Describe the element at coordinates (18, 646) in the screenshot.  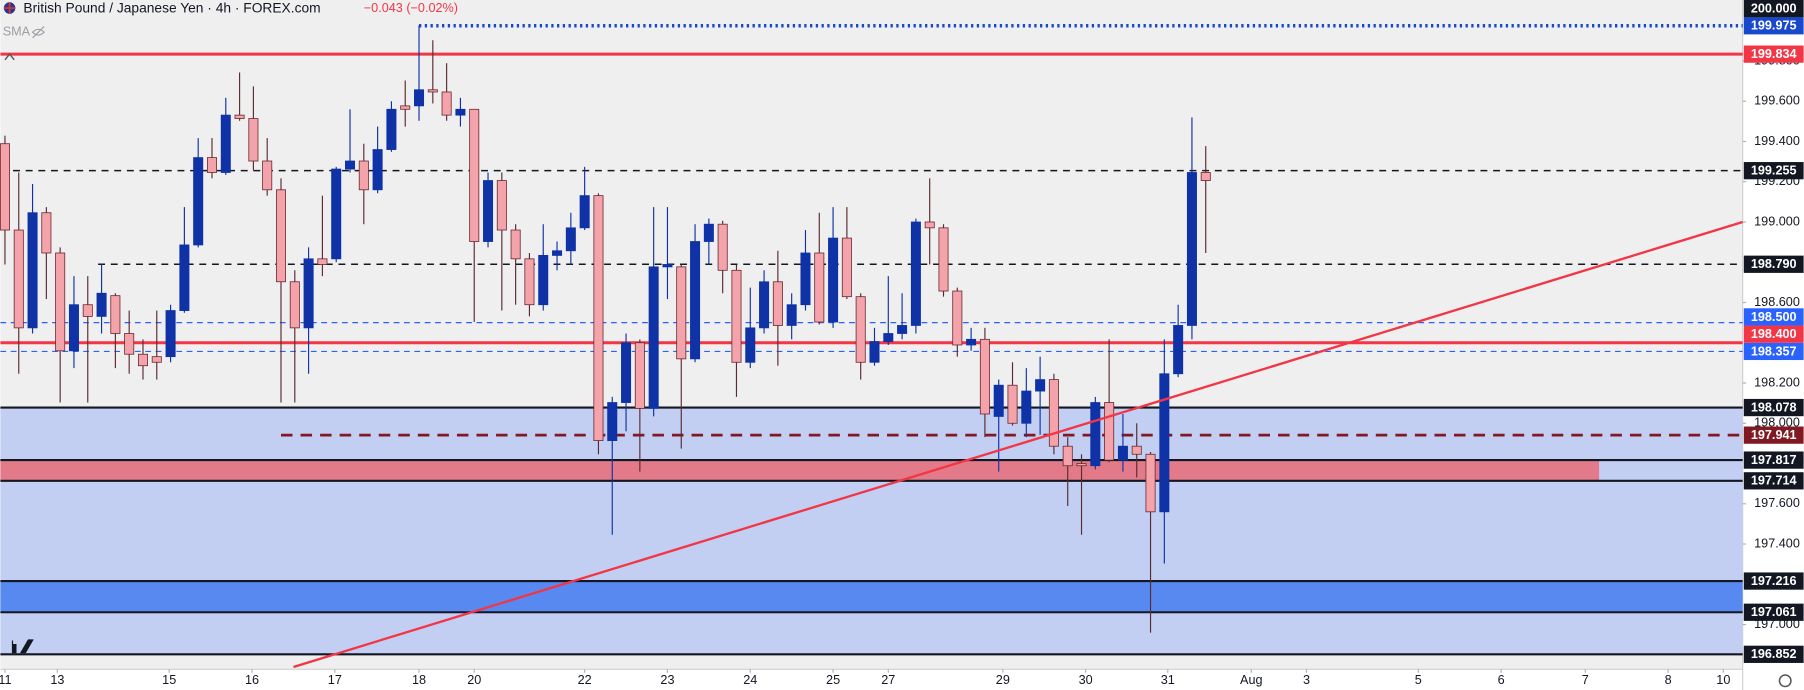
I see `tv-logo` at that location.